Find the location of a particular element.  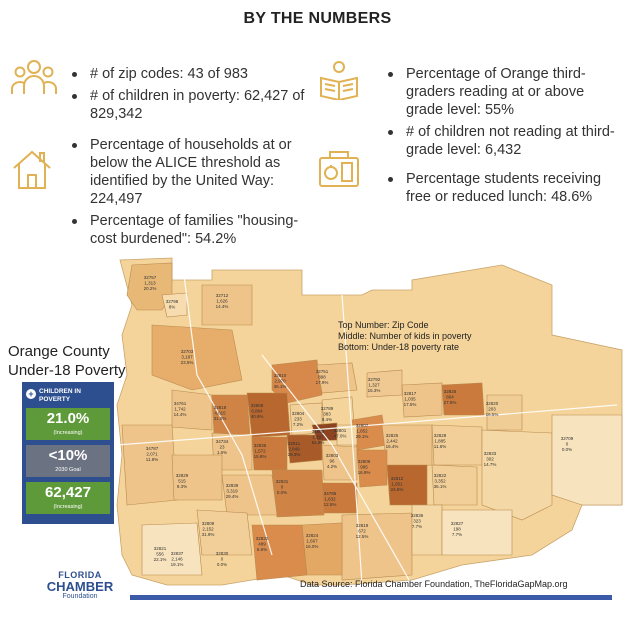

zip-label: 34761 1,742 14.4% is located at coordinates (180, 409).